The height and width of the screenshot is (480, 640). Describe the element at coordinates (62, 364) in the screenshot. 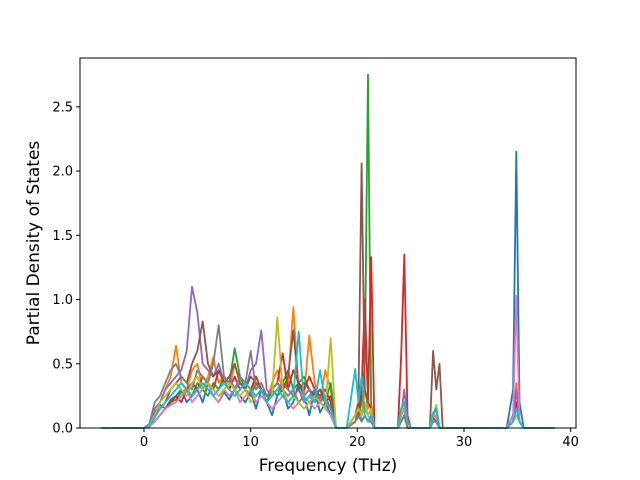

I see `y-tick-label: 0.5` at that location.